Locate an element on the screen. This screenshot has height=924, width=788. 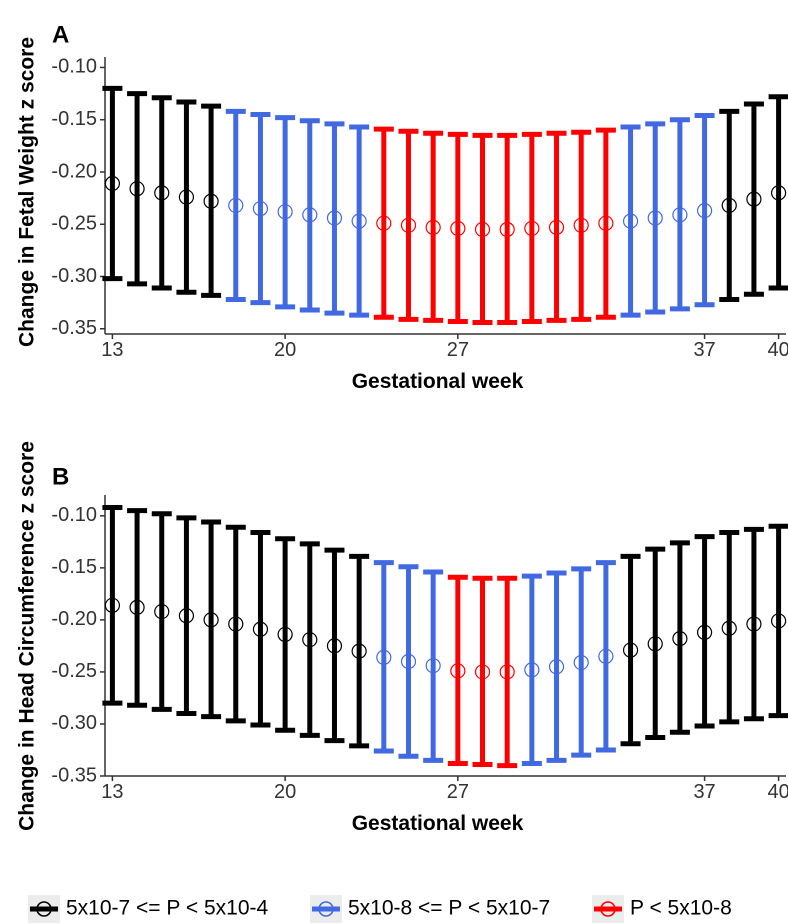
x-tick-label: 20 is located at coordinates (285, 350).